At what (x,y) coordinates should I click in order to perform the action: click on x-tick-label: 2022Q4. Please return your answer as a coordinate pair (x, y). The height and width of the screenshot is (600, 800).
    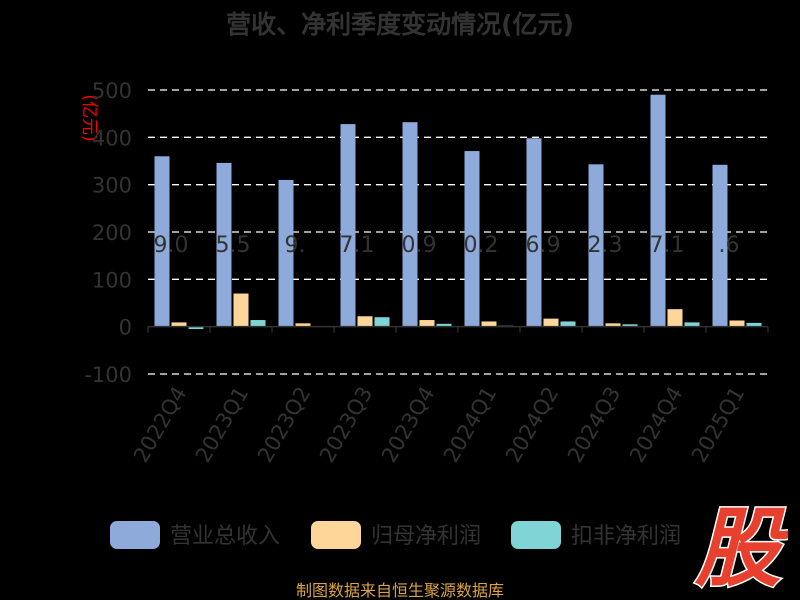
    Looking at the image, I should click on (160, 425).